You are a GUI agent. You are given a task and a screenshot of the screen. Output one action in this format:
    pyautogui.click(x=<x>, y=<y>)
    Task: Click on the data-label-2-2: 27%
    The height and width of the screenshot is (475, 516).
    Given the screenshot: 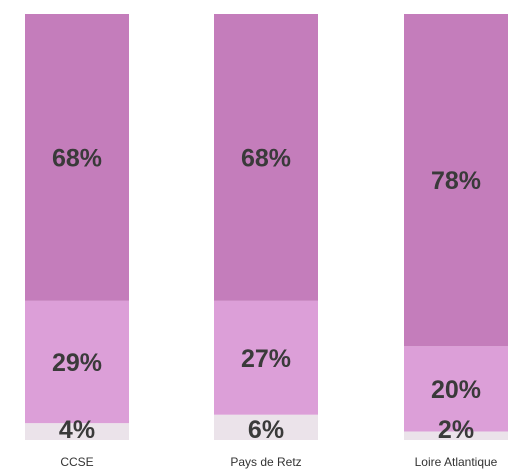 What is the action you would take?
    pyautogui.click(x=266, y=359)
    